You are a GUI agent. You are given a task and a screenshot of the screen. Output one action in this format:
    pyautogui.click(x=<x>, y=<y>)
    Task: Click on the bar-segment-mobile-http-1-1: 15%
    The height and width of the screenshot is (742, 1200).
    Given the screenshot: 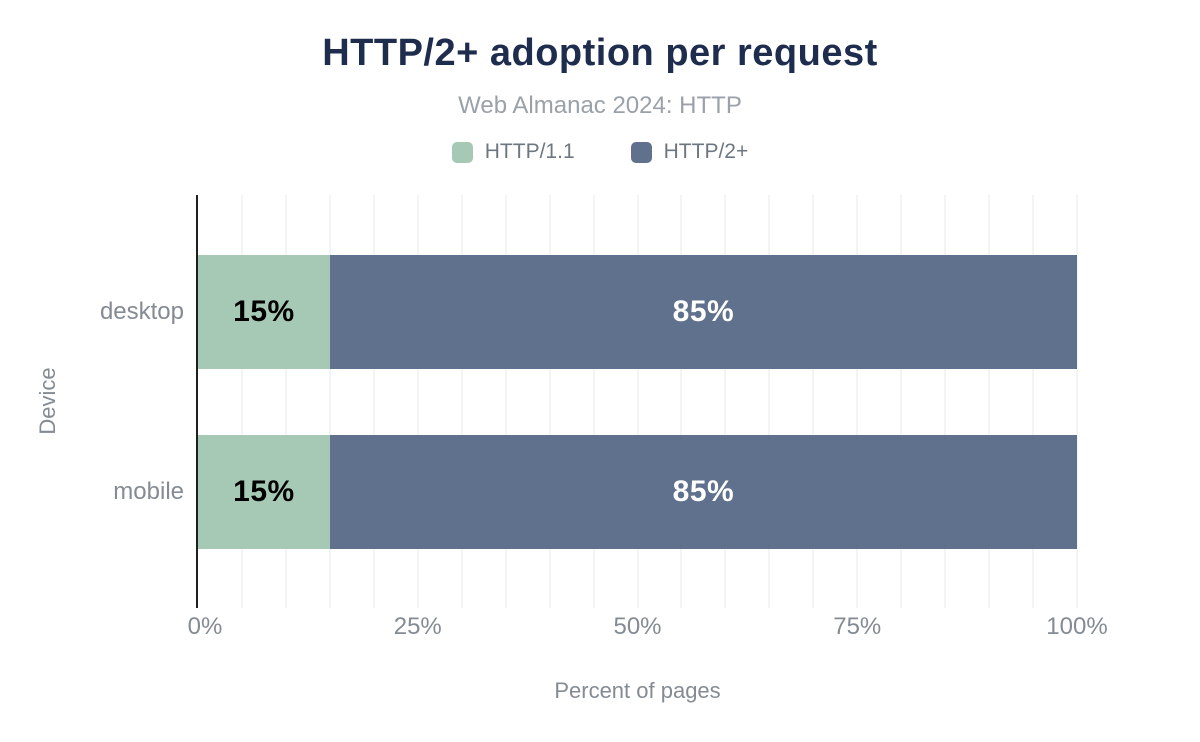 What is the action you would take?
    pyautogui.click(x=264, y=492)
    